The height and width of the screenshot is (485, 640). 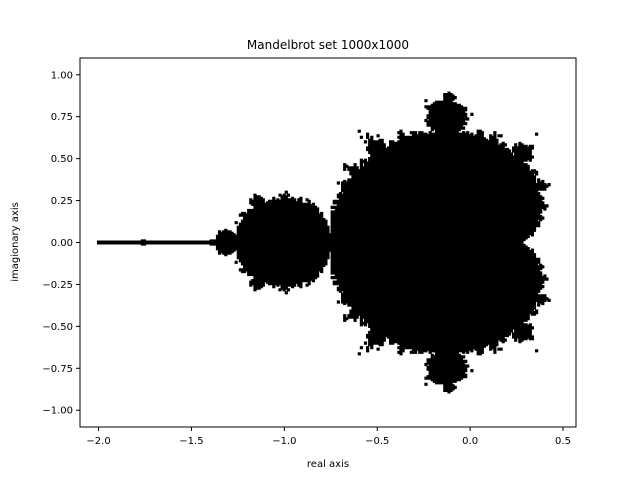 What do you see at coordinates (470, 441) in the screenshot?
I see `x-tick-label: 0.0` at bounding box center [470, 441].